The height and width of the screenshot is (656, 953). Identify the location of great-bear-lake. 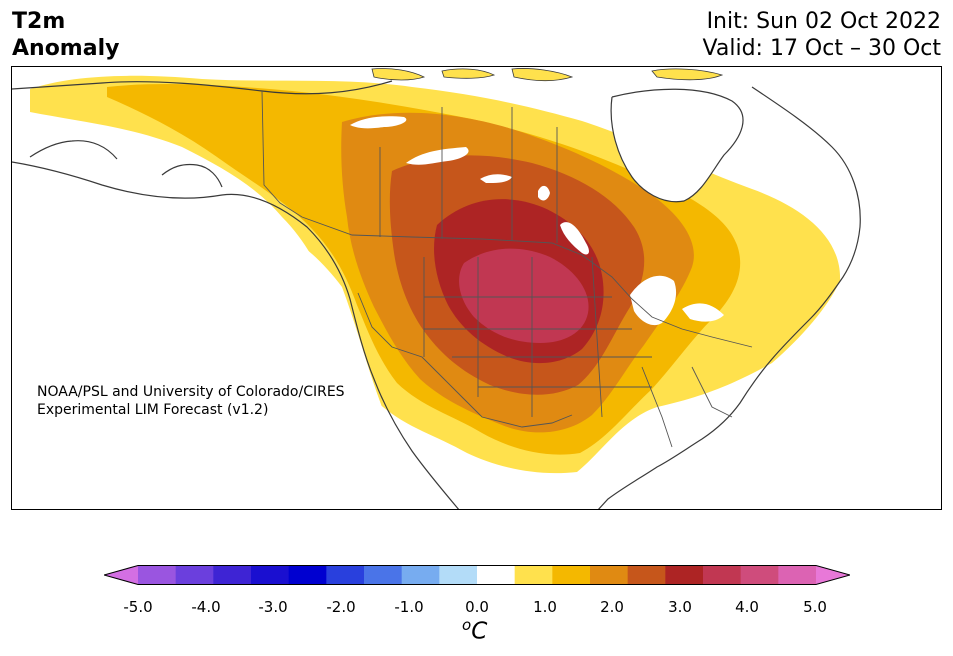
(378, 122).